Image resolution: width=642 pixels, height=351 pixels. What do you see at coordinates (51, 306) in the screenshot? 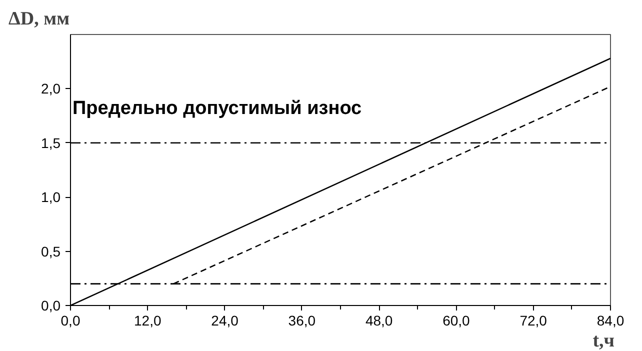
I see `y-tick-label: 0,0` at bounding box center [51, 306].